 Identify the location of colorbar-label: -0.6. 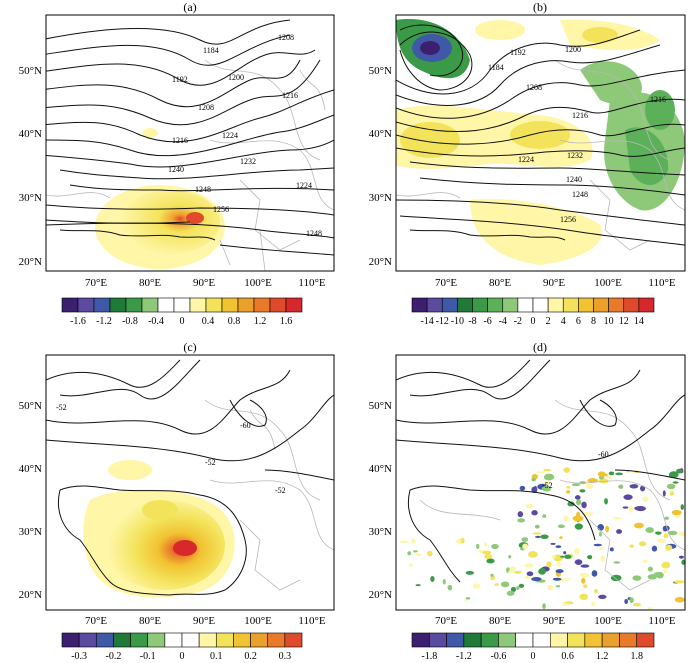
(499, 656).